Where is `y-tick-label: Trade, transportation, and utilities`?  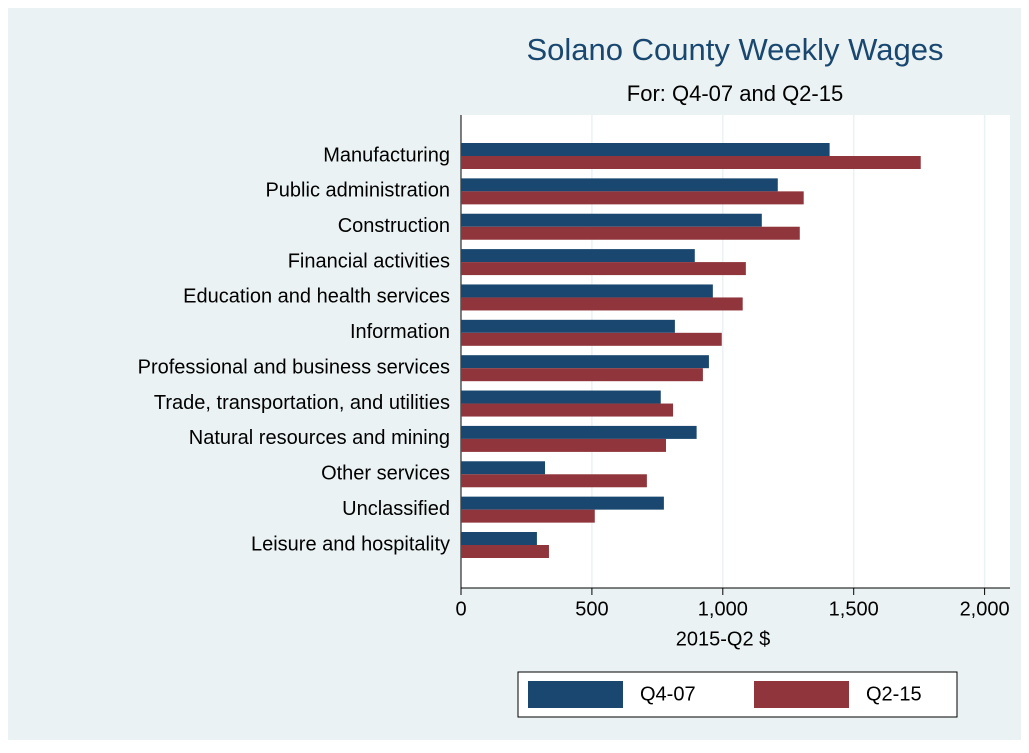
y-tick-label: Trade, transportation, and utilities is located at coordinates (302, 403).